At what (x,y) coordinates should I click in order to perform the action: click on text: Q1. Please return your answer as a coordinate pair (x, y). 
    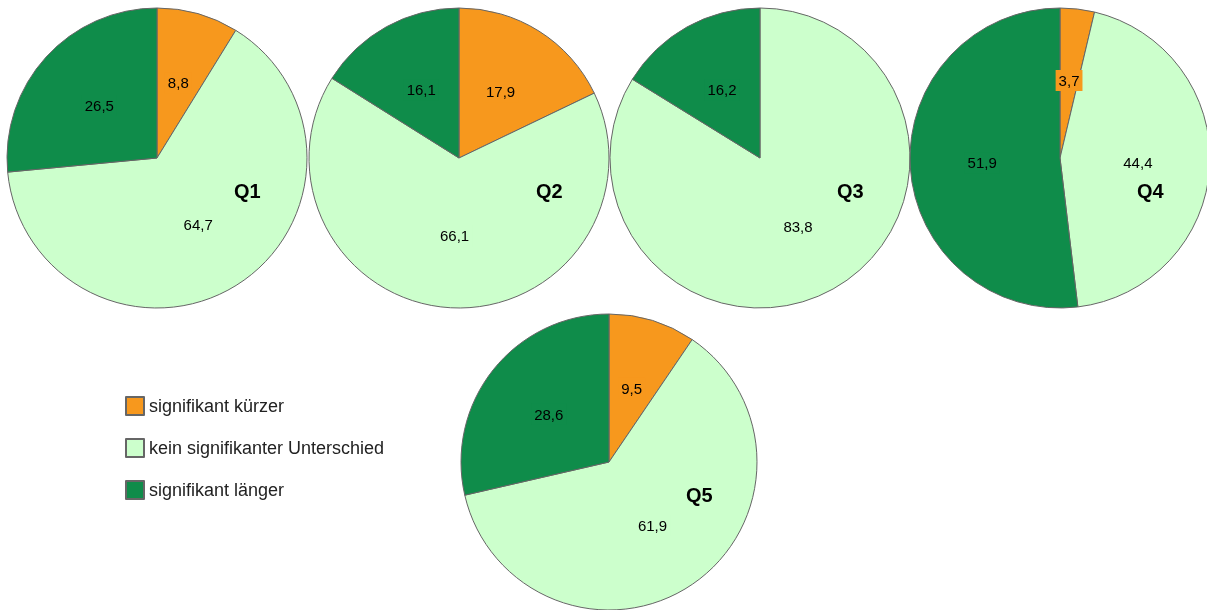
    Looking at the image, I should click on (247, 191).